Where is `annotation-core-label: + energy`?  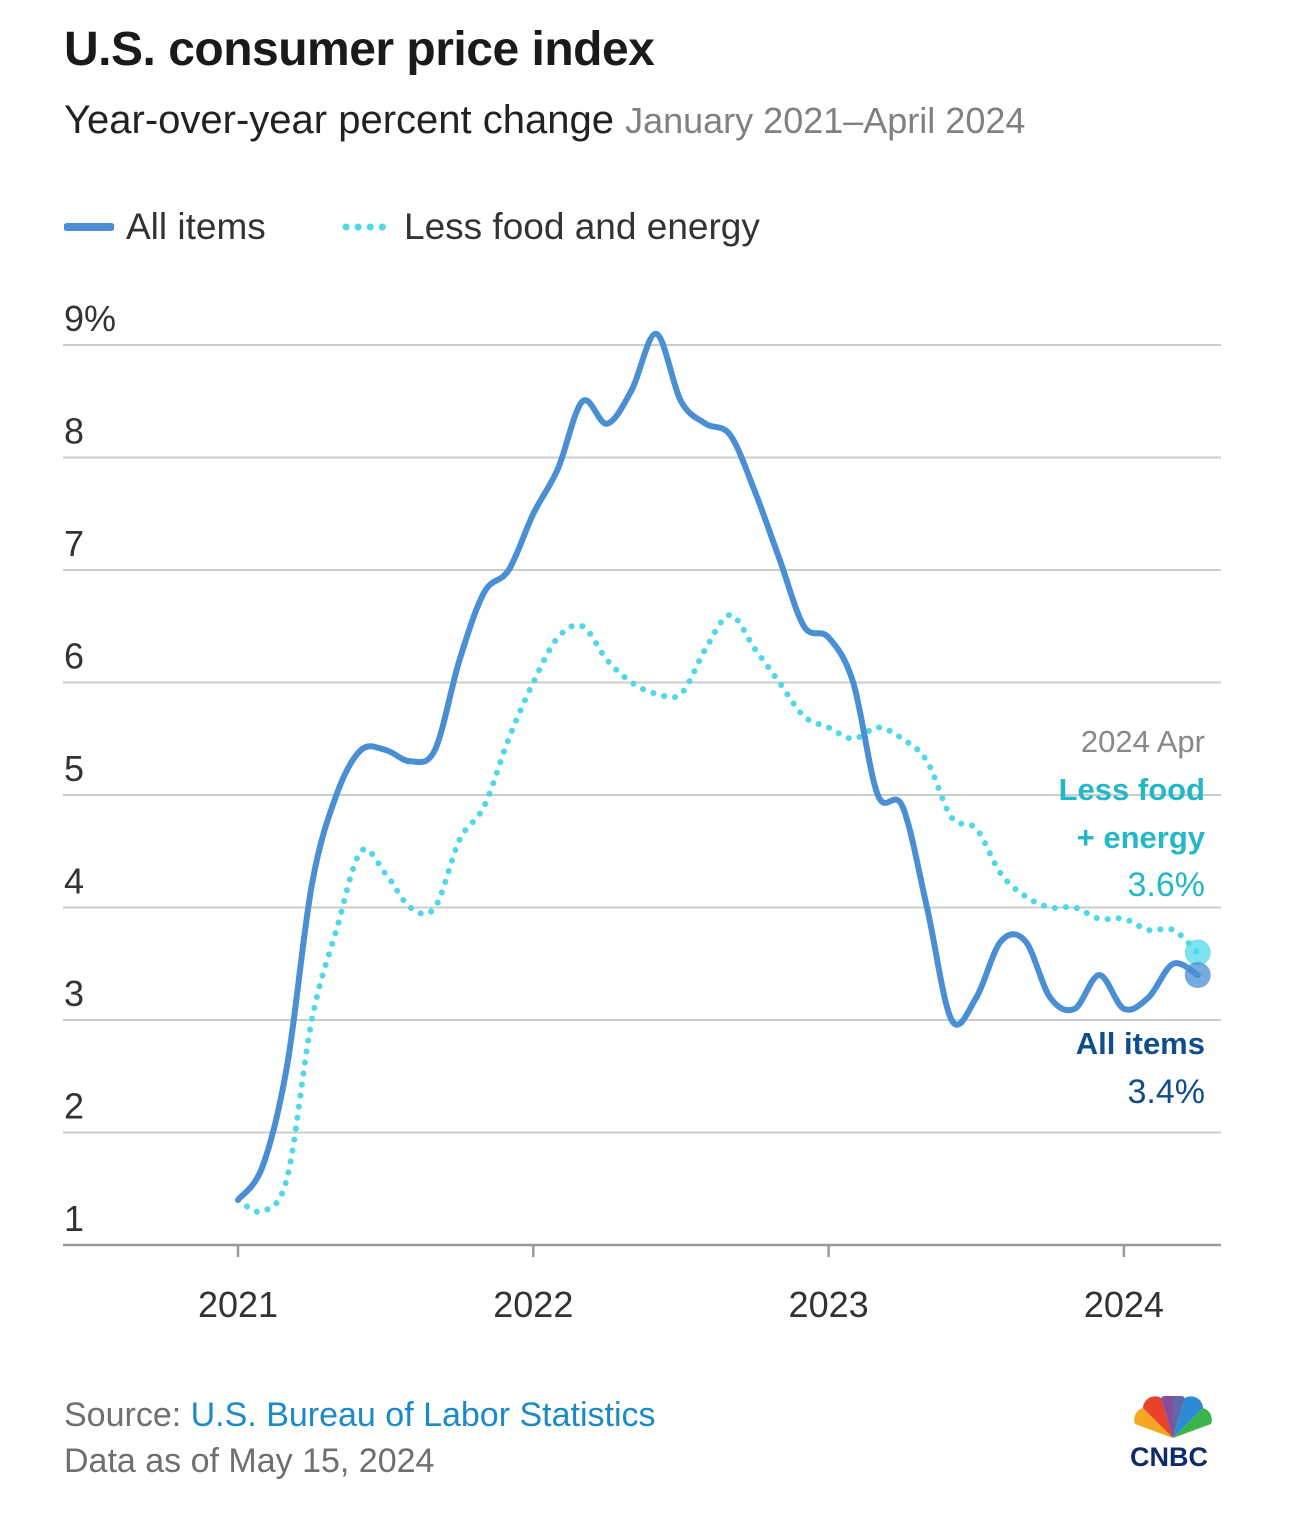
annotation-core-label: + energy is located at coordinates (1141, 837).